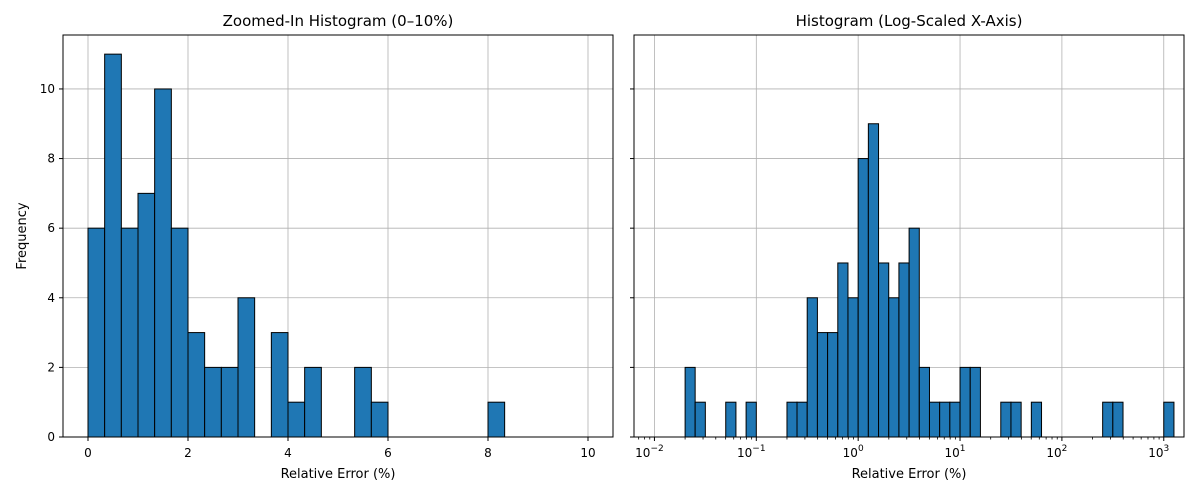 The width and height of the screenshot is (1200, 500). I want to click on y-tick-label: 0, so click(51, 437).